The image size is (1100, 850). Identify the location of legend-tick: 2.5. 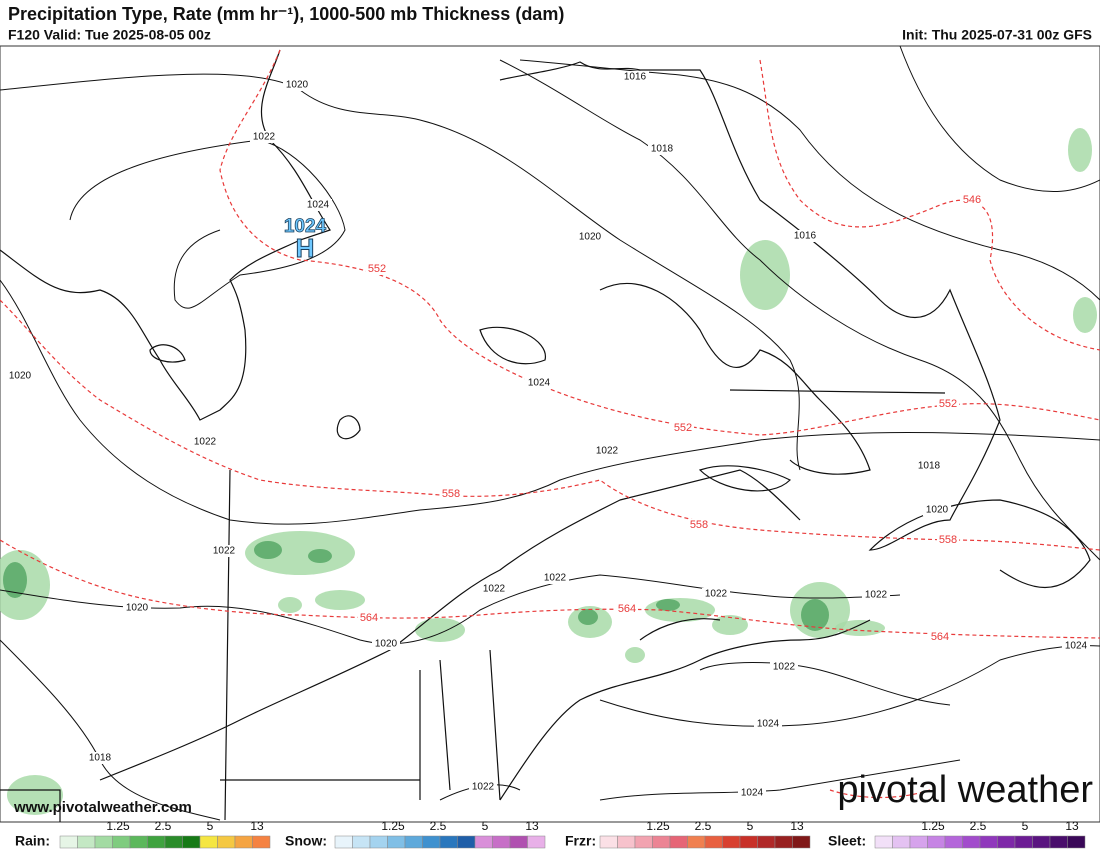
(978, 826).